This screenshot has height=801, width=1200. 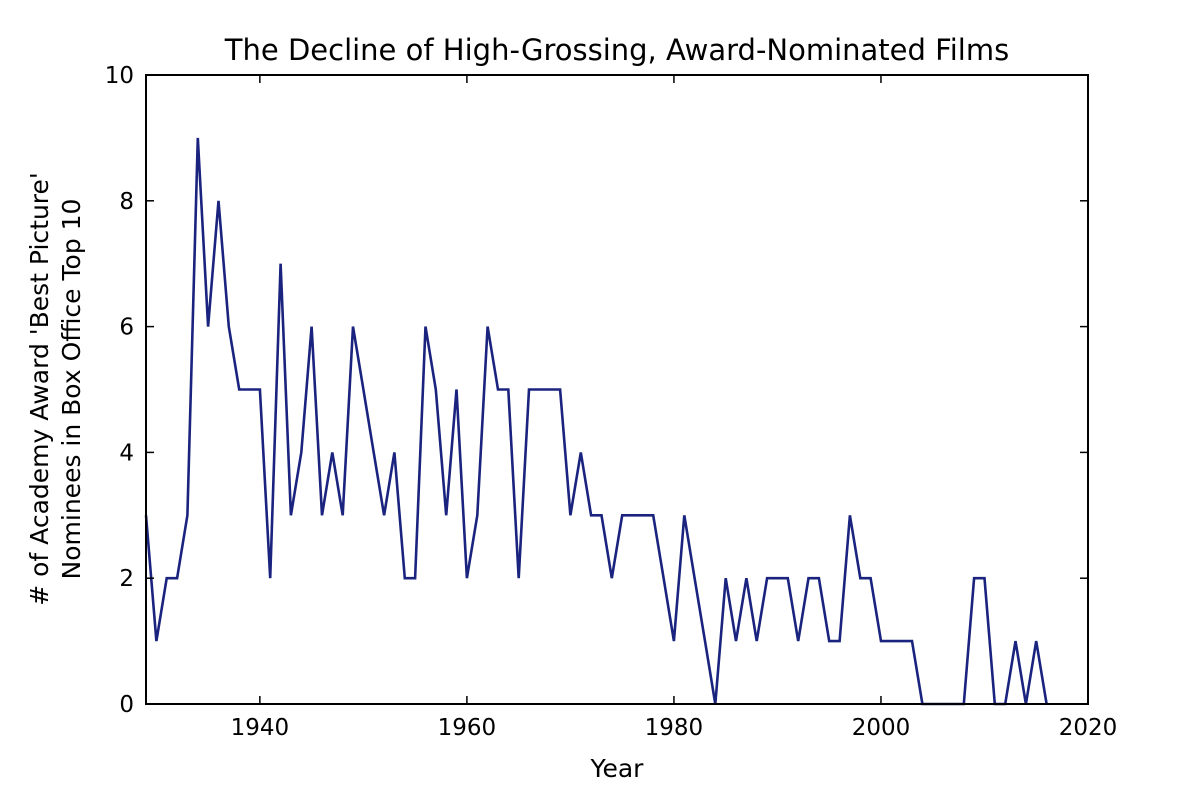 What do you see at coordinates (881, 728) in the screenshot?
I see `x-tick-label: 2000` at bounding box center [881, 728].